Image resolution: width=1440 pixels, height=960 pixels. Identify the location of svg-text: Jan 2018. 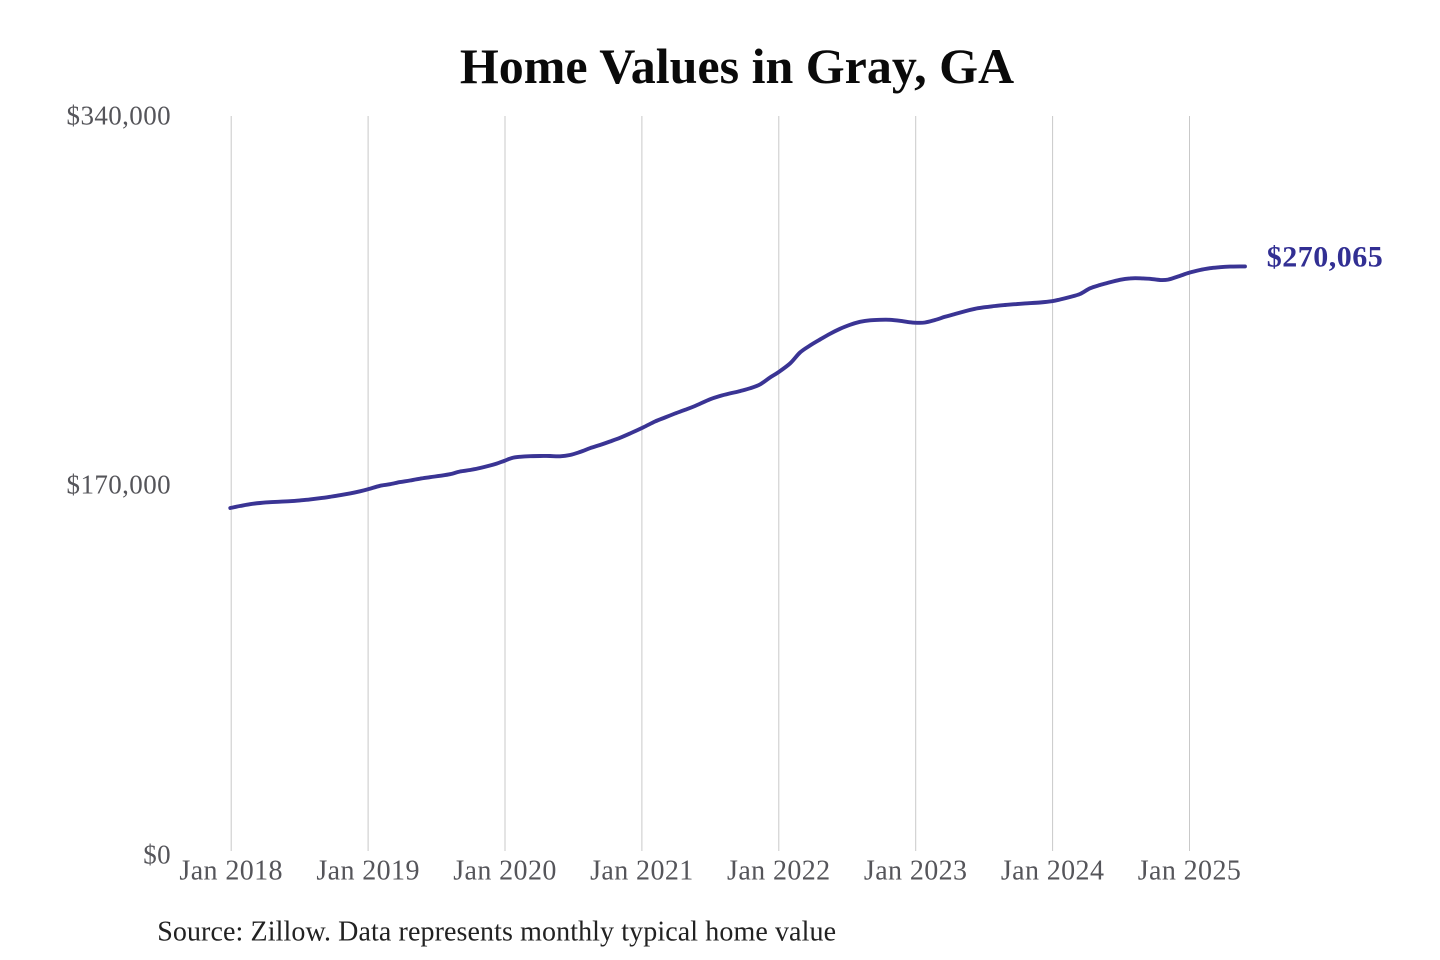
(231, 871).